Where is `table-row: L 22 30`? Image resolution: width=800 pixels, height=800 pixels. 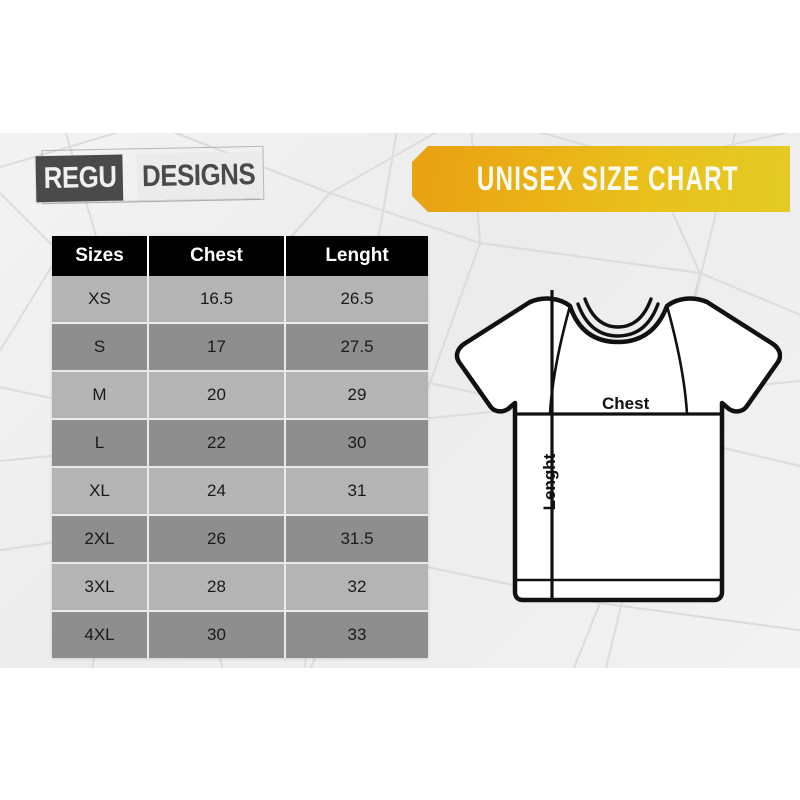 table-row: L 22 30 is located at coordinates (240, 443).